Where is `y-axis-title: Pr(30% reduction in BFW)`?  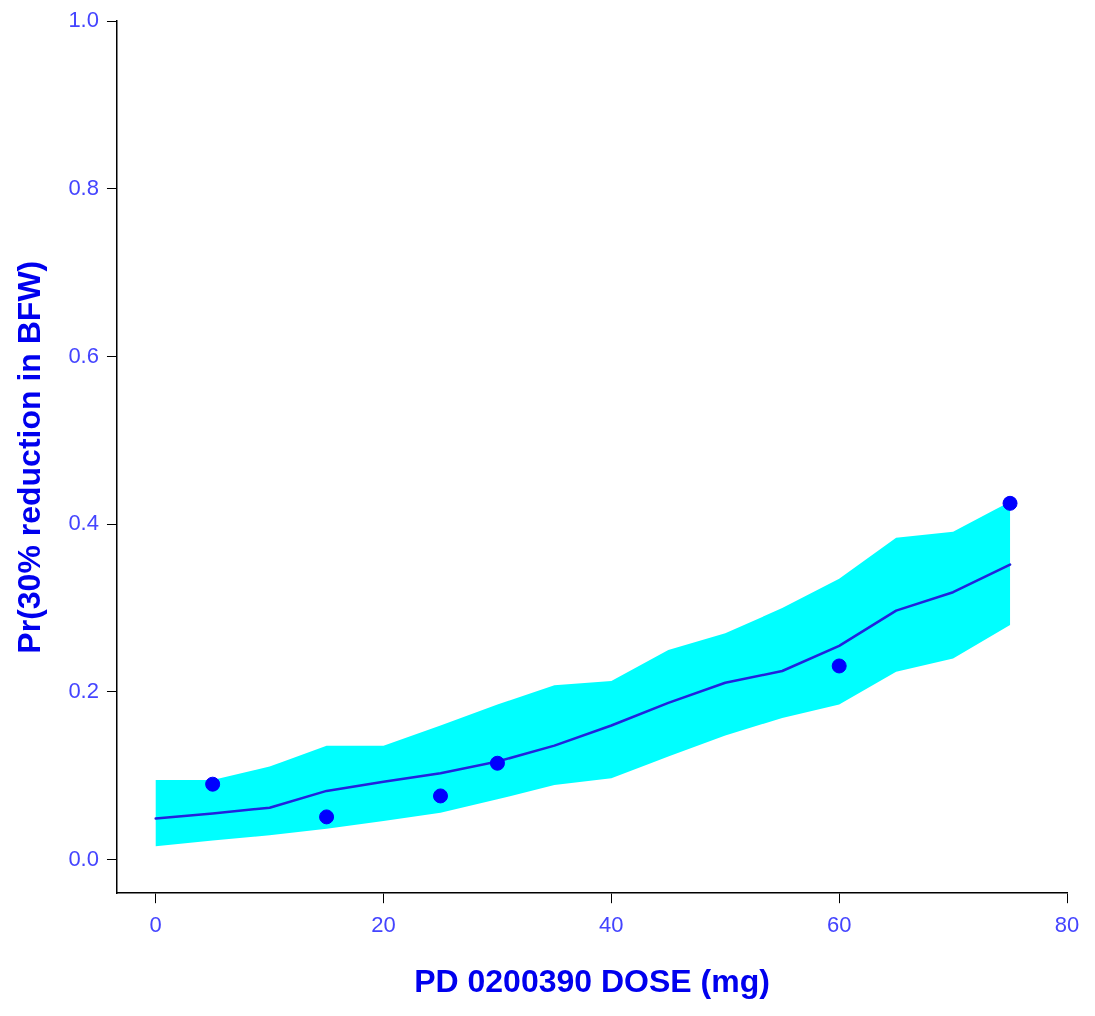 y-axis-title: Pr(30% reduction in BFW) is located at coordinates (29, 457).